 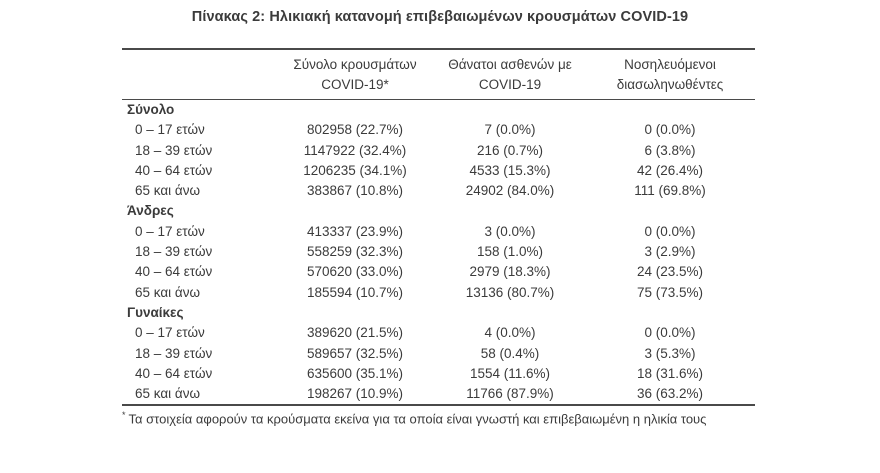 I want to click on cases-cell: 558259 (32.3%), so click(x=355, y=252).